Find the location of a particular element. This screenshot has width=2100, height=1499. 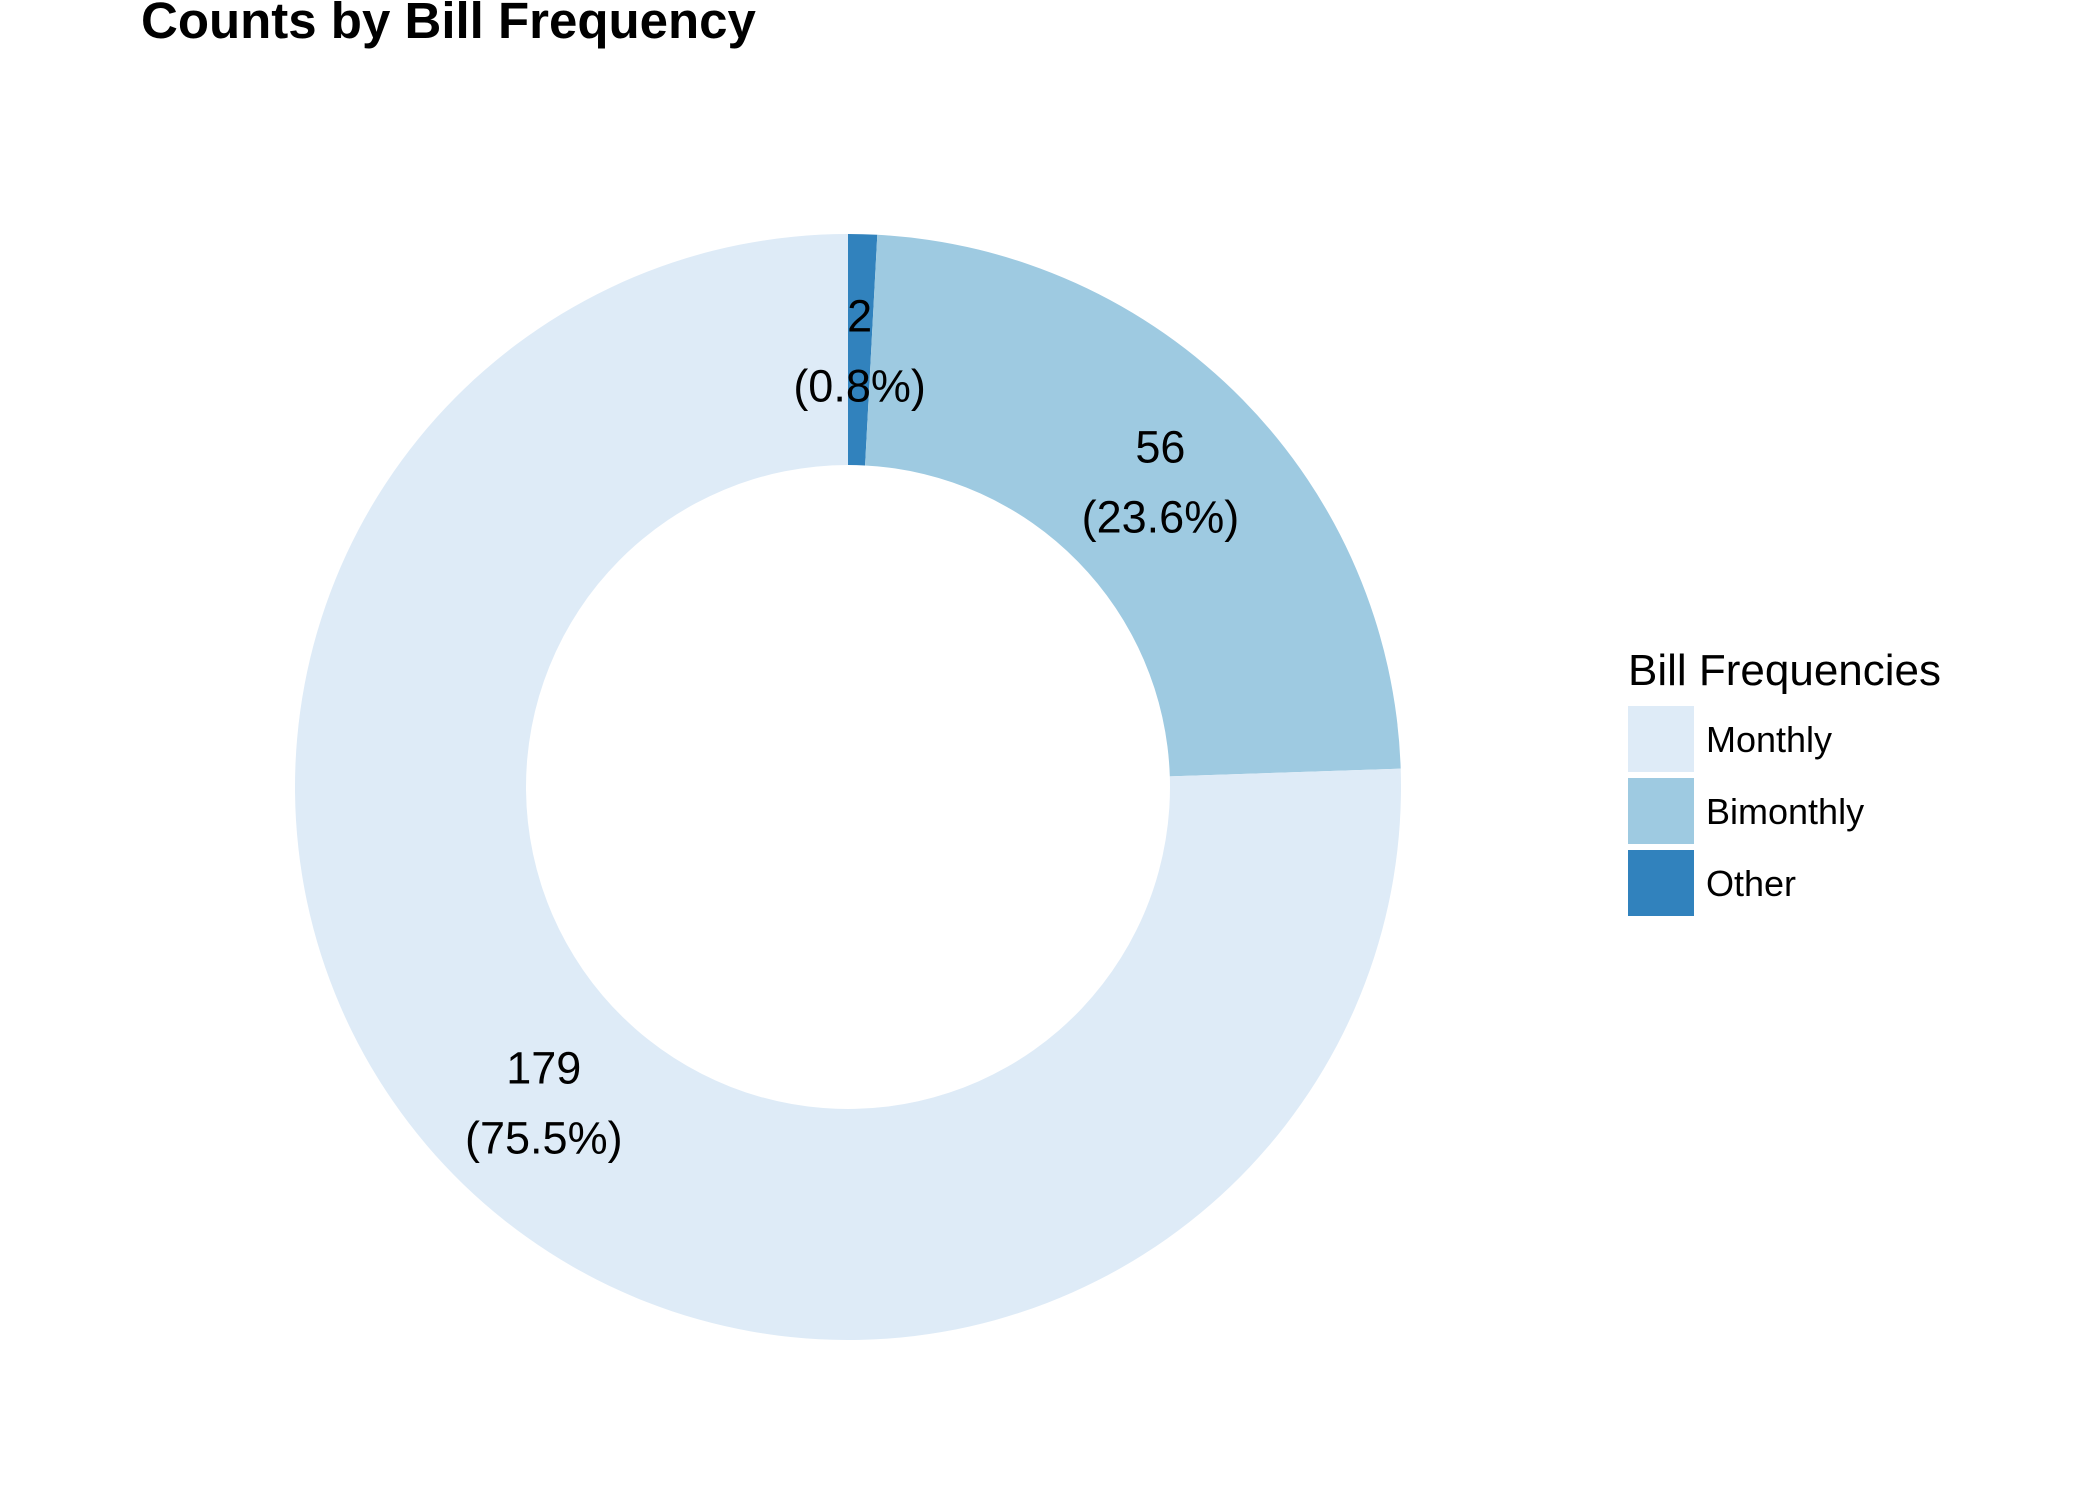

slice-percent-label-other: (0.8%) is located at coordinates (859, 386).